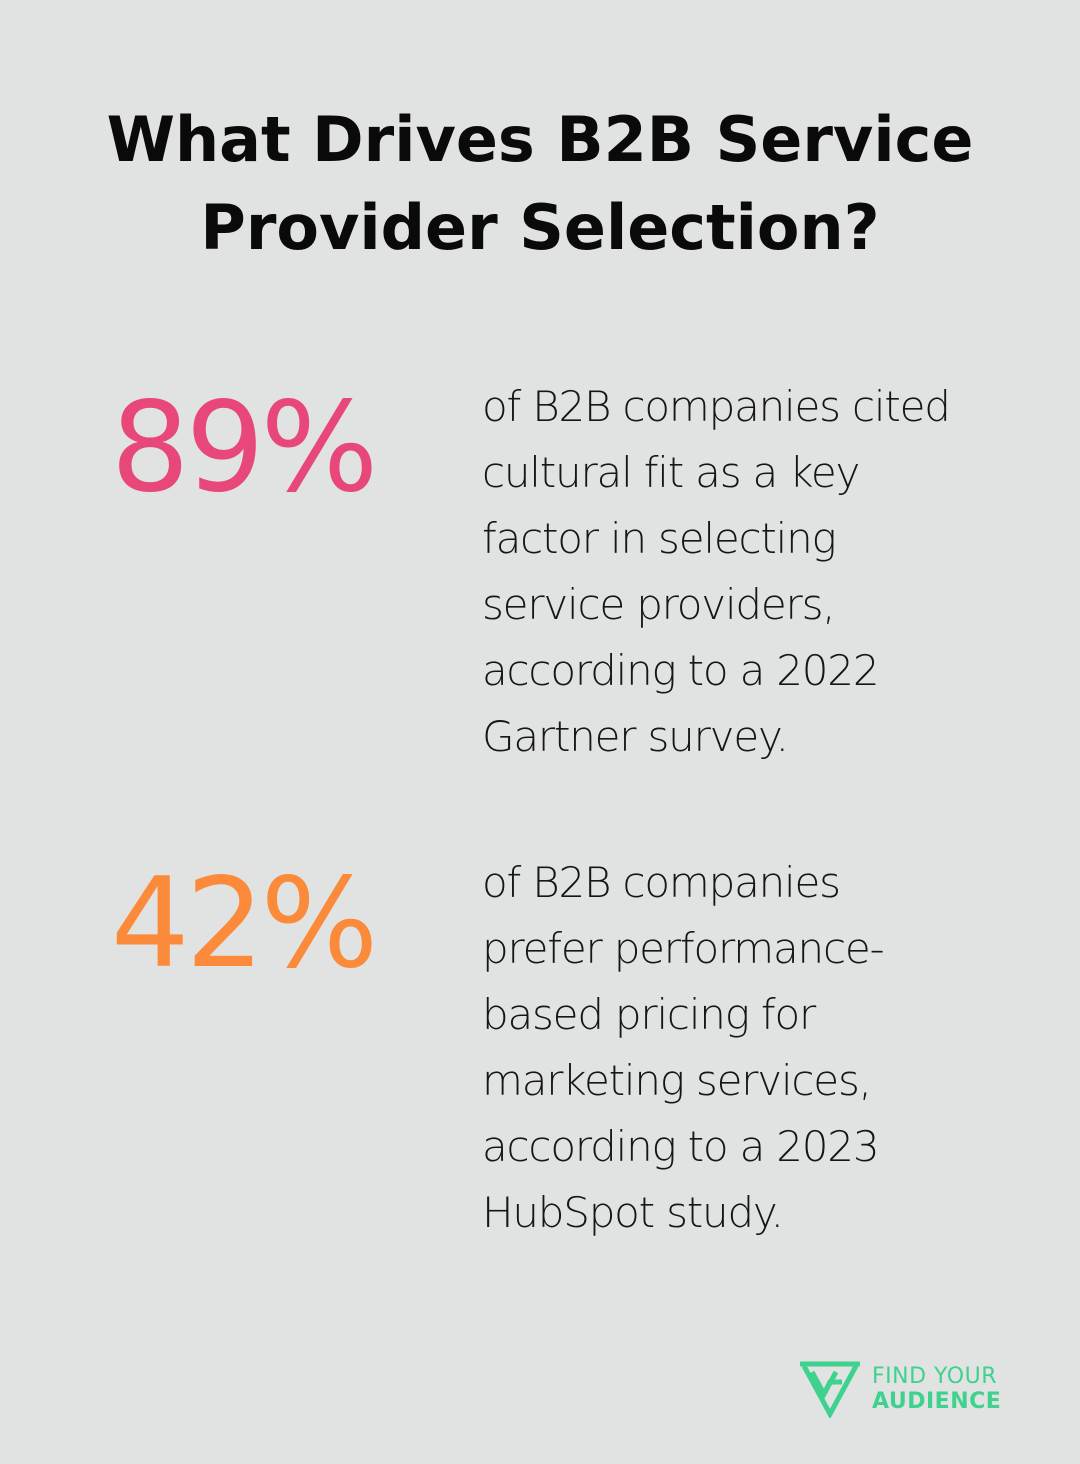  I want to click on brand-wordmark-line1: FIND YOUR, so click(934, 1376).